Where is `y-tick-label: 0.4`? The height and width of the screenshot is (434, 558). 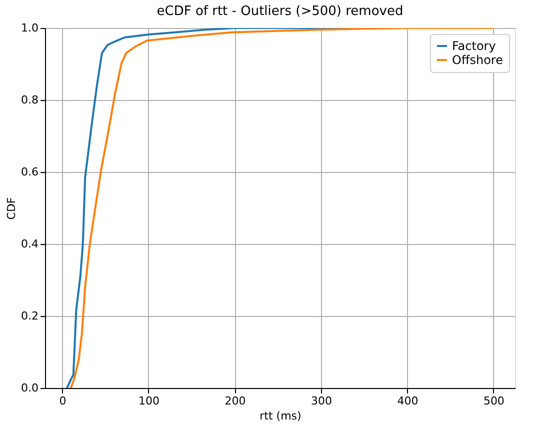 y-tick-label: 0.4 is located at coordinates (29, 244).